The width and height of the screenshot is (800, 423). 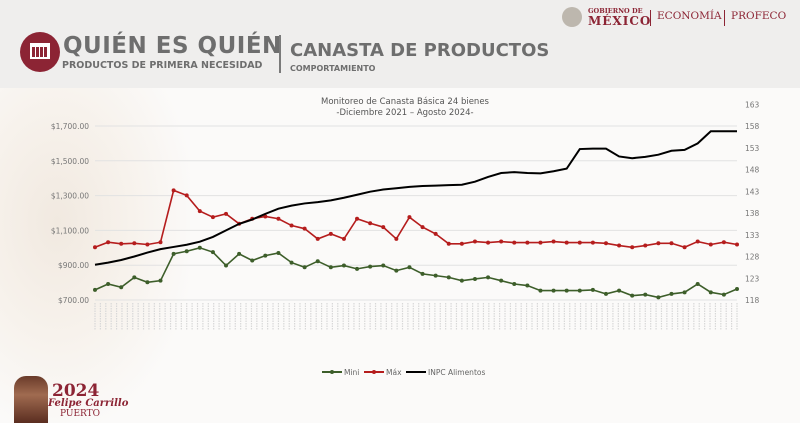 What do you see at coordinates (76, 391) in the screenshot?
I see `logo-year: 2024` at bounding box center [76, 391].